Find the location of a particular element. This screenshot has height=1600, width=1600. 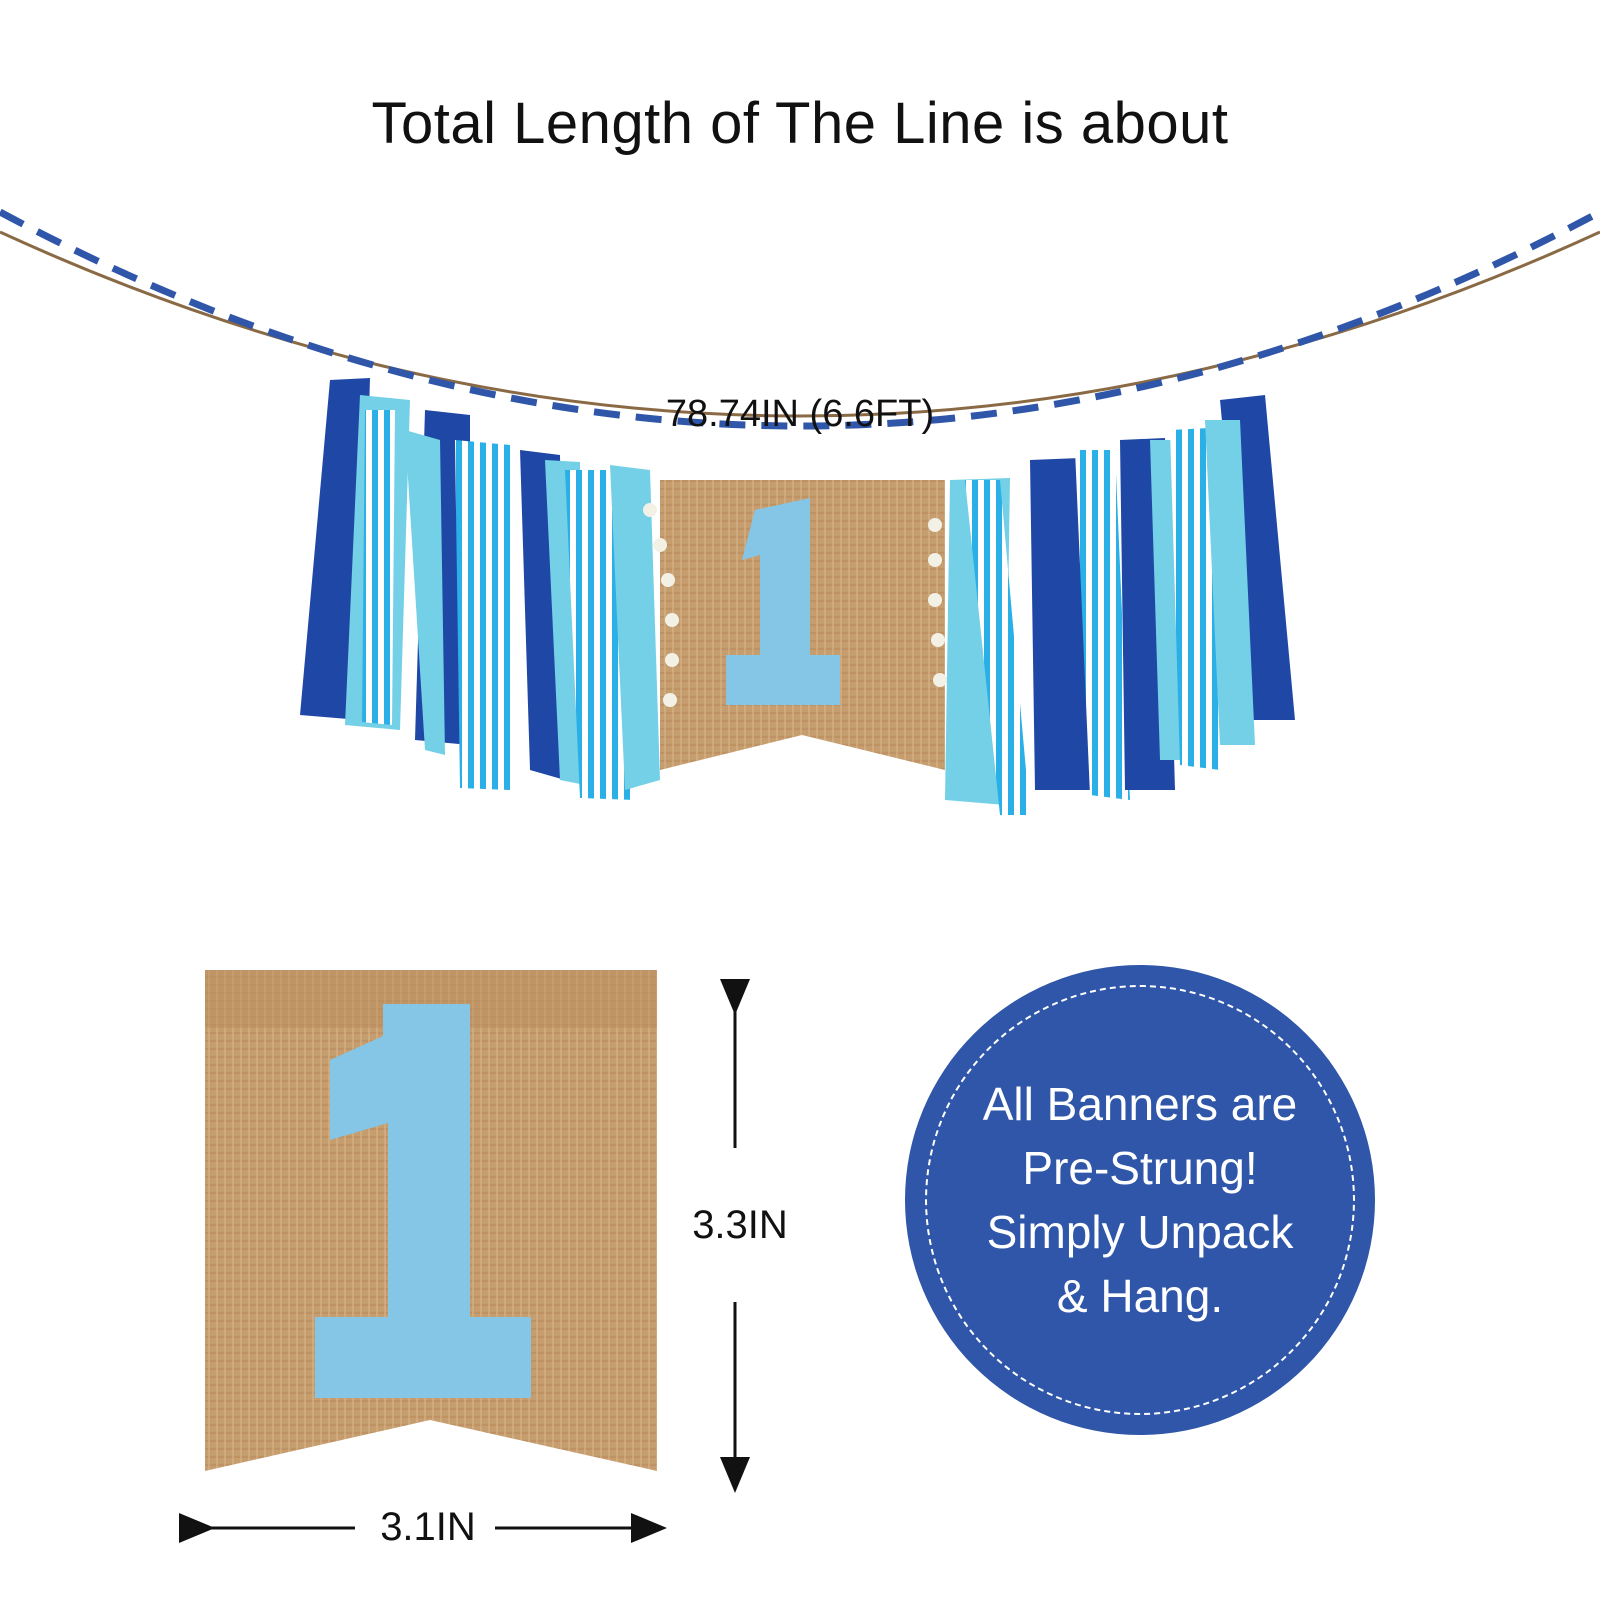

badge-line: Simply Unpack is located at coordinates (1140, 1232).